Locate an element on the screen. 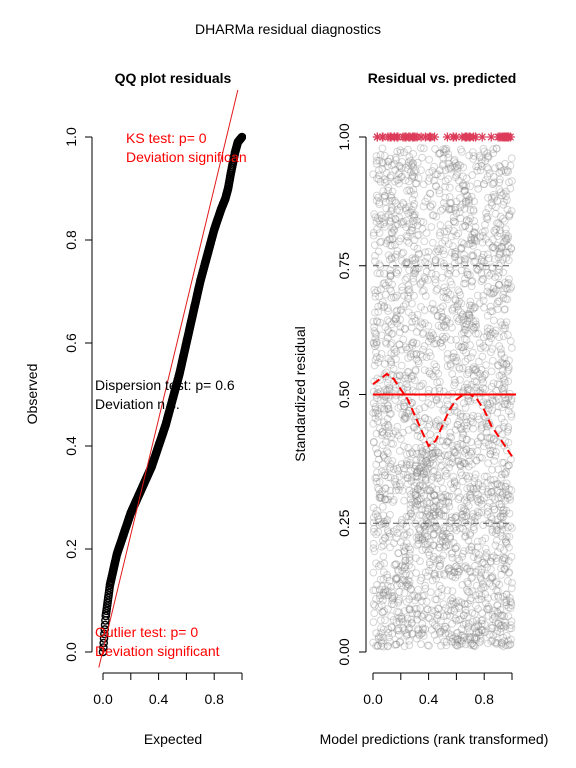 The image size is (576, 768). outlier-test-annotation: Outlier test: p= 0 Deviation significant is located at coordinates (157, 641).